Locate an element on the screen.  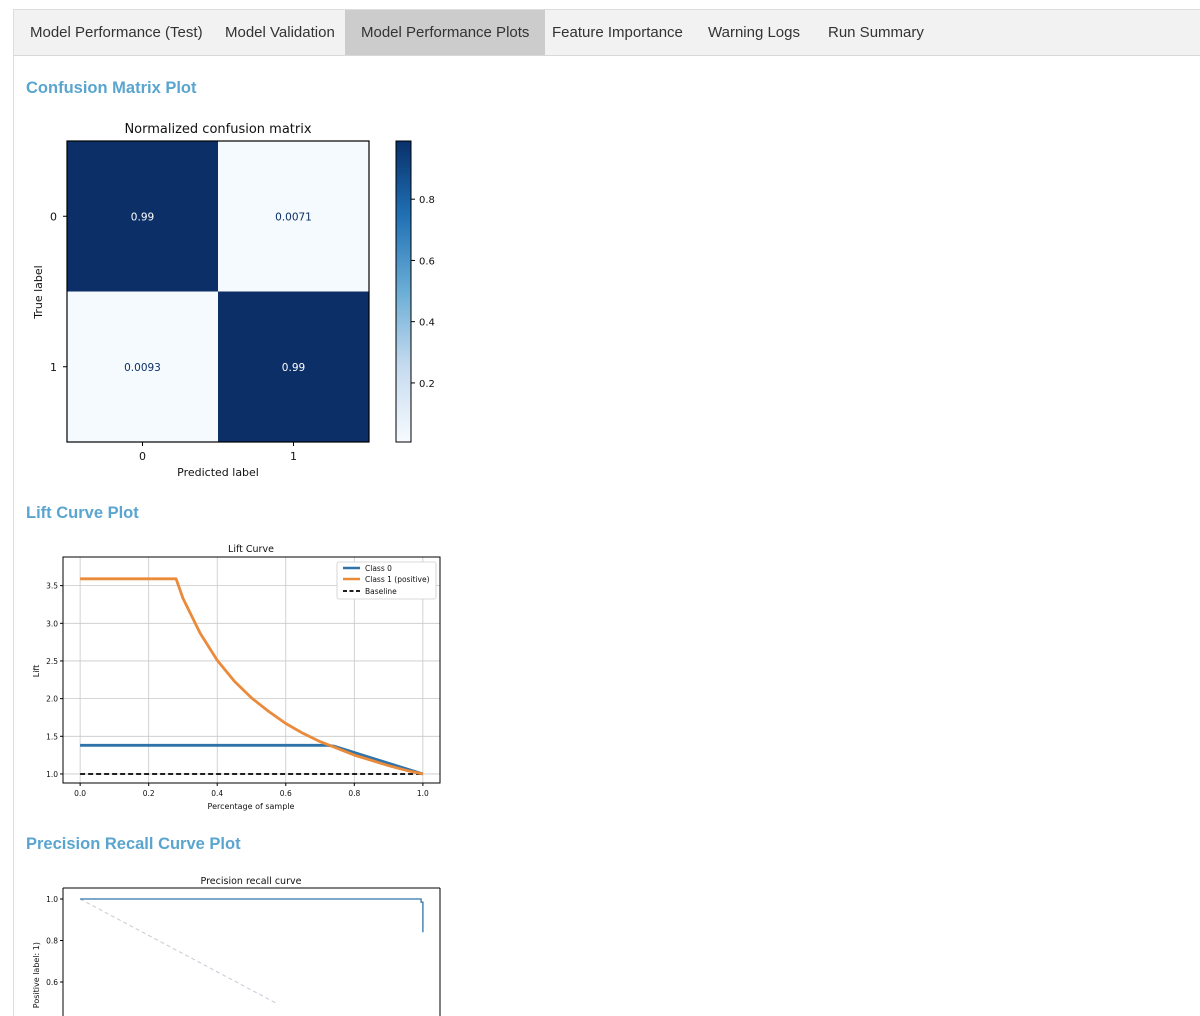
cm-cell-value: 0.0071 is located at coordinates (293, 217).